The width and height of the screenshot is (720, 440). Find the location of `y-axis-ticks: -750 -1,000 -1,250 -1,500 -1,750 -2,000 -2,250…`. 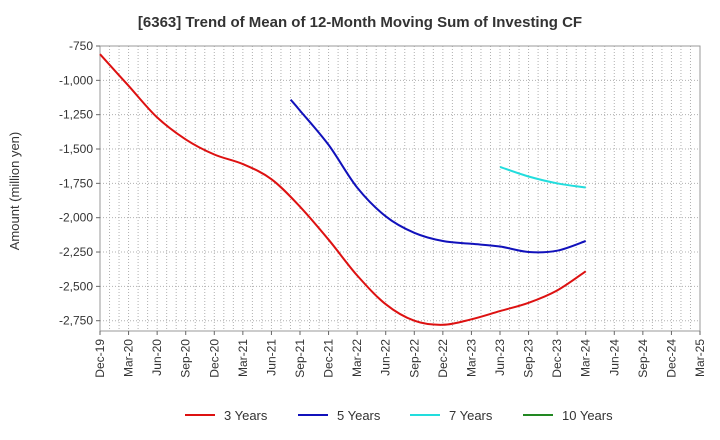

y-axis-ticks: -750 -1,000 -1,250 -1,500 -1,750 -2,000 -2,250… is located at coordinates (79, 183).